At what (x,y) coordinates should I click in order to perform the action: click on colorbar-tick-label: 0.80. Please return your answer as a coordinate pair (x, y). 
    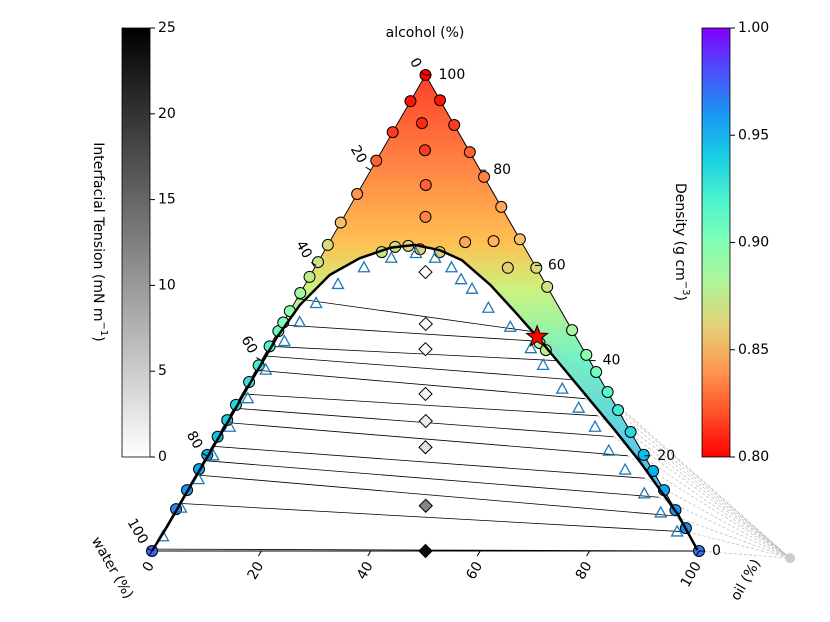
    Looking at the image, I should click on (753, 457).